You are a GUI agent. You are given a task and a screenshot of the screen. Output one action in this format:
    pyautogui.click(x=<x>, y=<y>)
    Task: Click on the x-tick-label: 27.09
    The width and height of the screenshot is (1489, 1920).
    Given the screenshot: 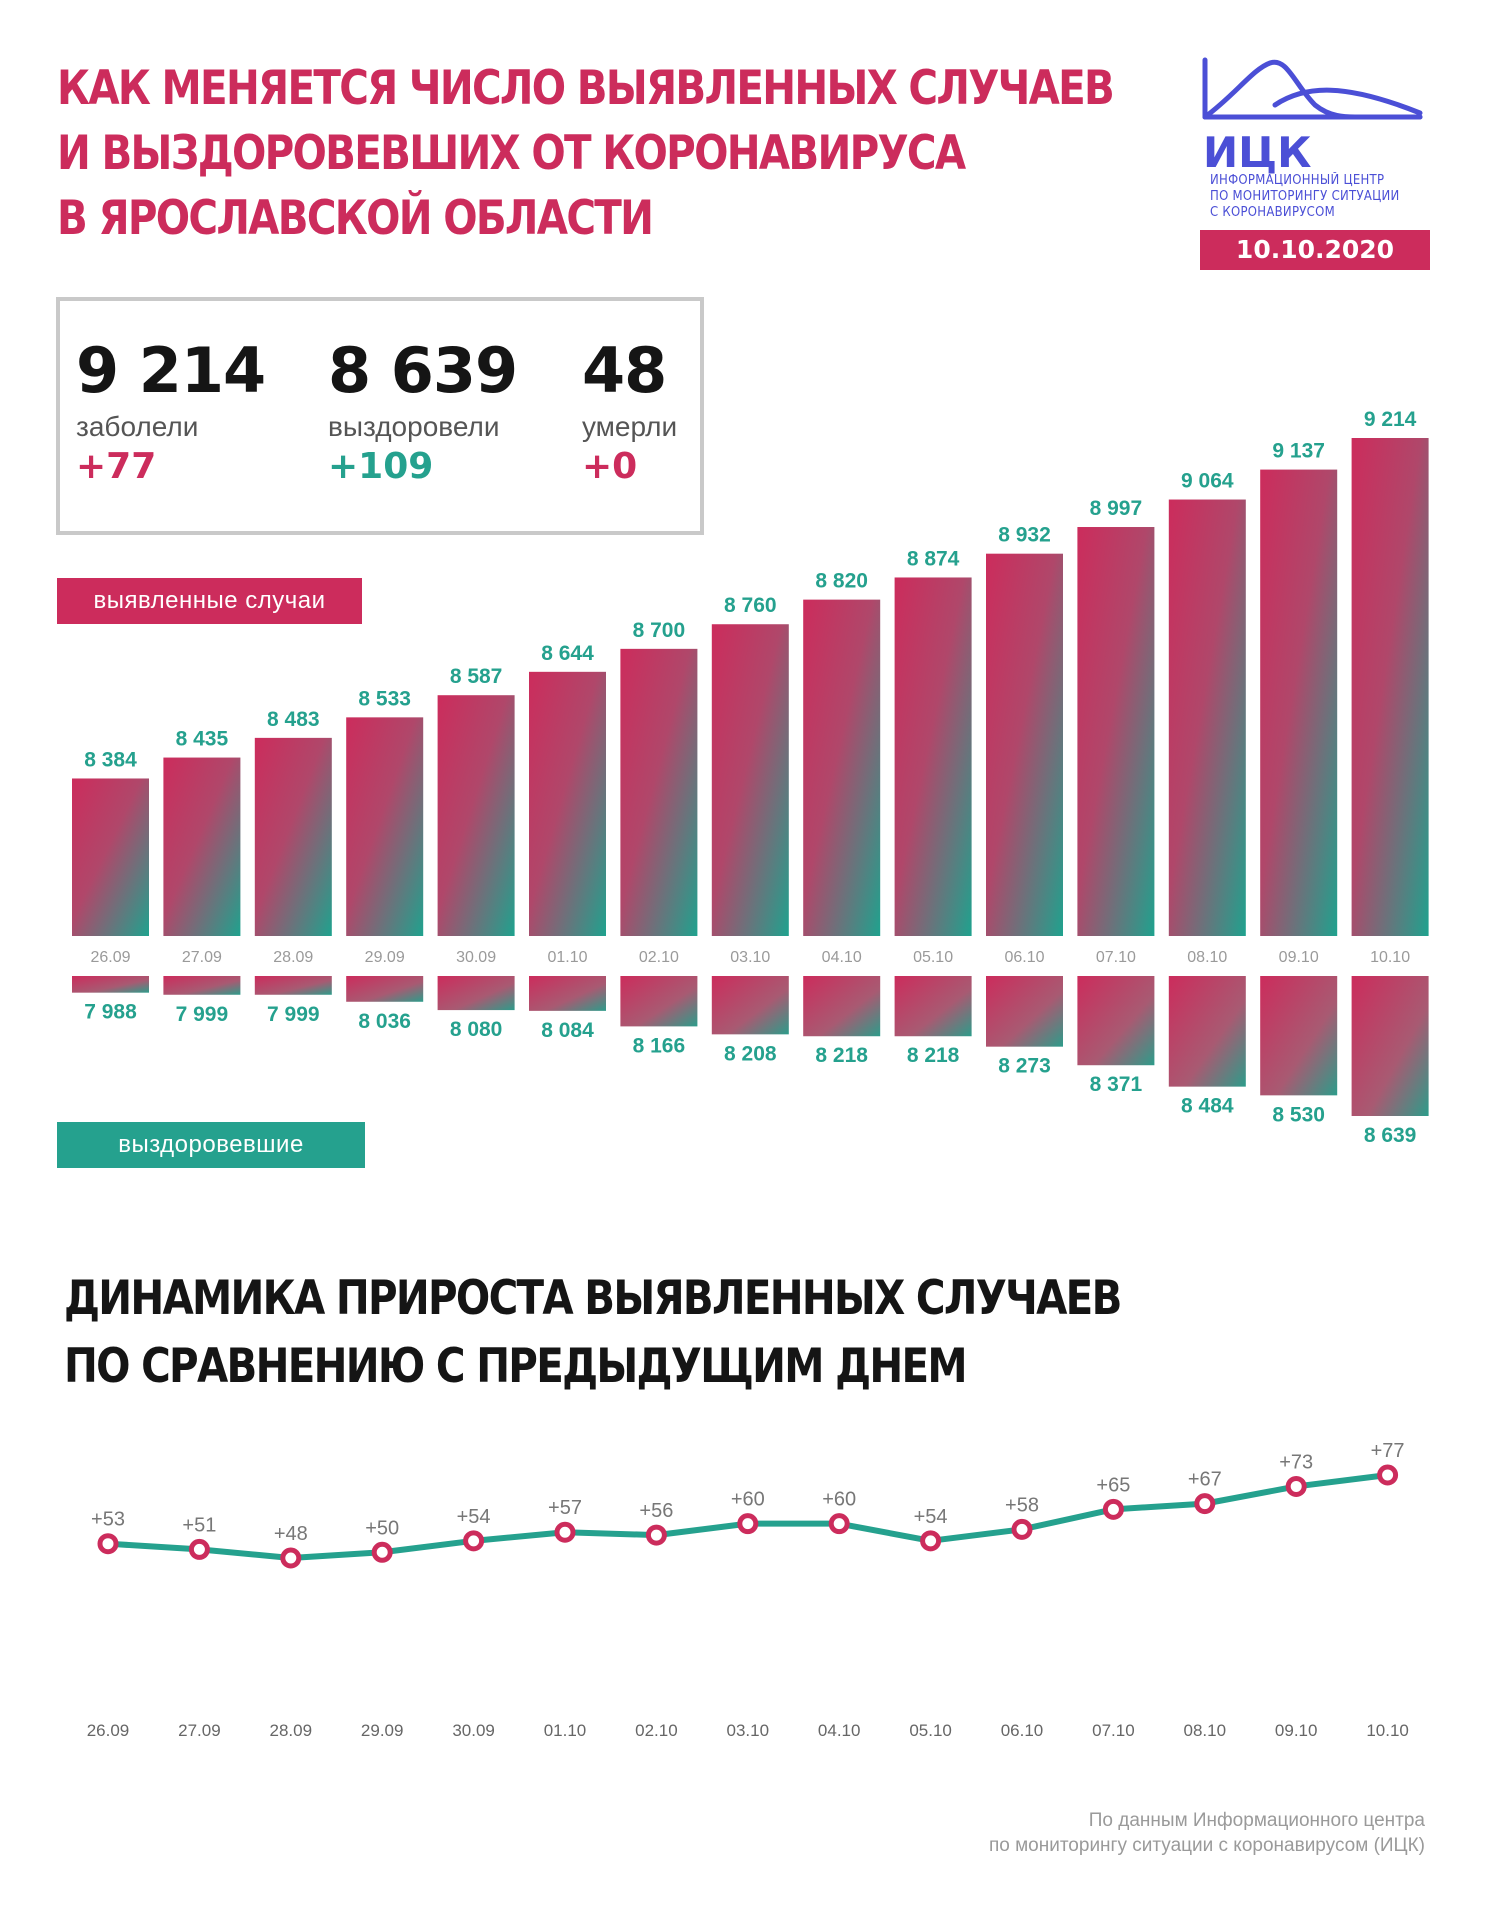 What is the action you would take?
    pyautogui.click(x=199, y=1730)
    